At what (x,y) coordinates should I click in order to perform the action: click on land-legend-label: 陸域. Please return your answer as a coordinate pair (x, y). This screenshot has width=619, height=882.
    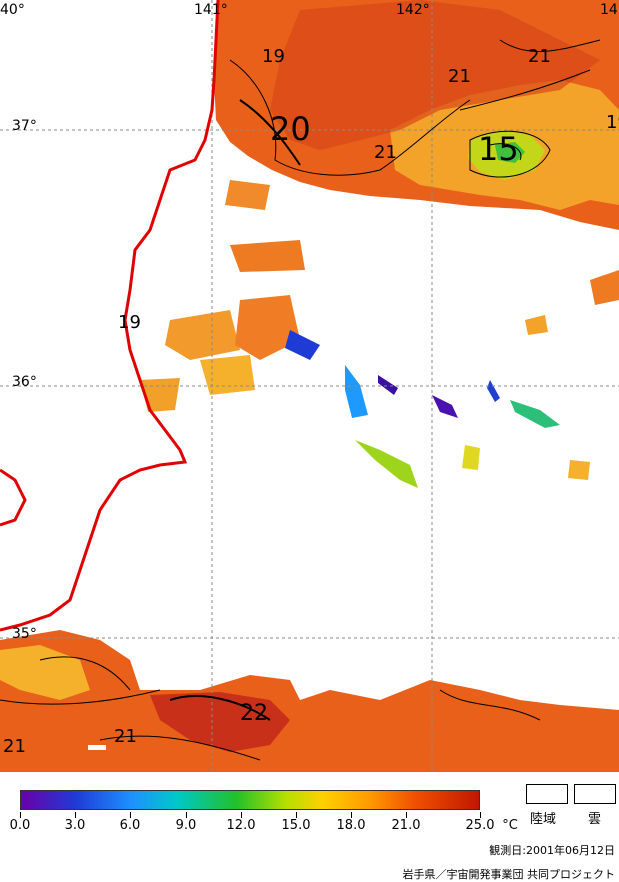
    Looking at the image, I should click on (543, 819).